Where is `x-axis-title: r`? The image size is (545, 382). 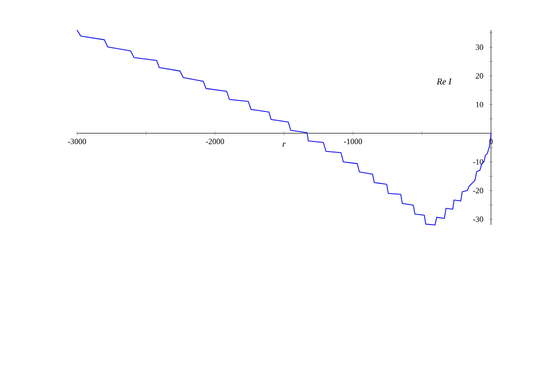 x-axis-title: r is located at coordinates (284, 144).